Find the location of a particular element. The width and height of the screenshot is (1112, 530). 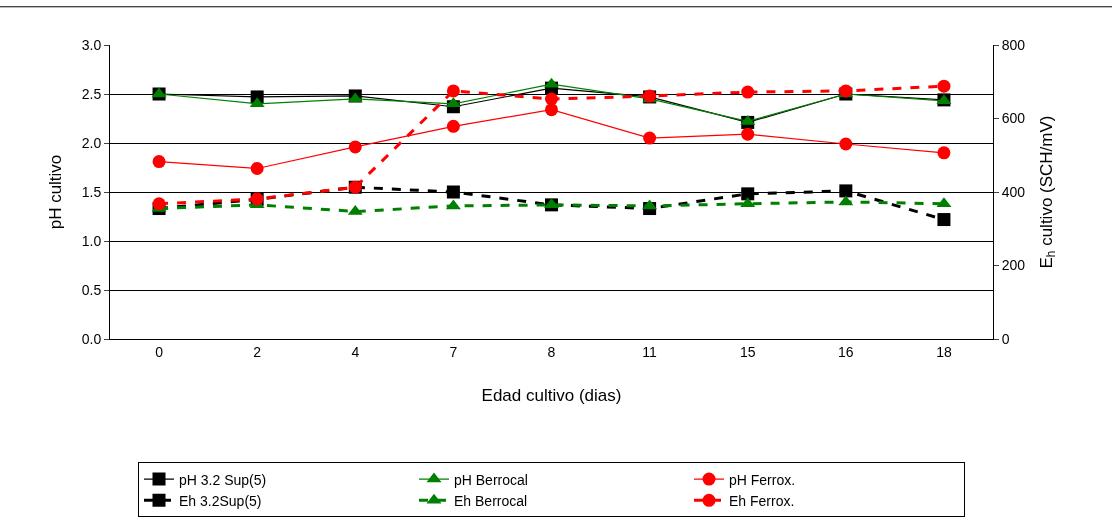

x-tick-label: 8 is located at coordinates (551, 351).